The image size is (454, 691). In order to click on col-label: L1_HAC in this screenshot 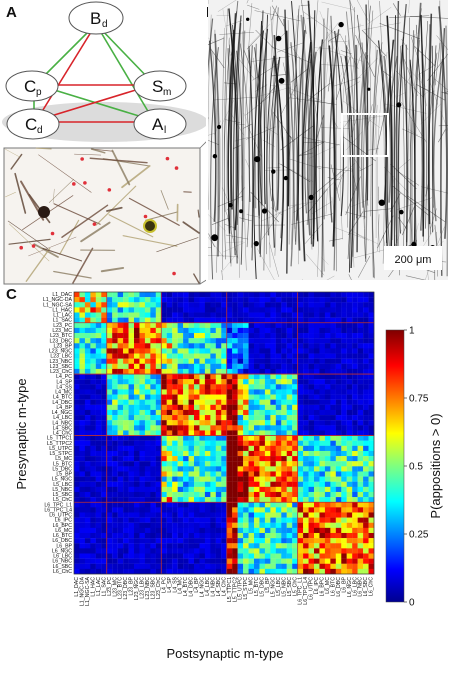, I will do `click(93, 587)`.